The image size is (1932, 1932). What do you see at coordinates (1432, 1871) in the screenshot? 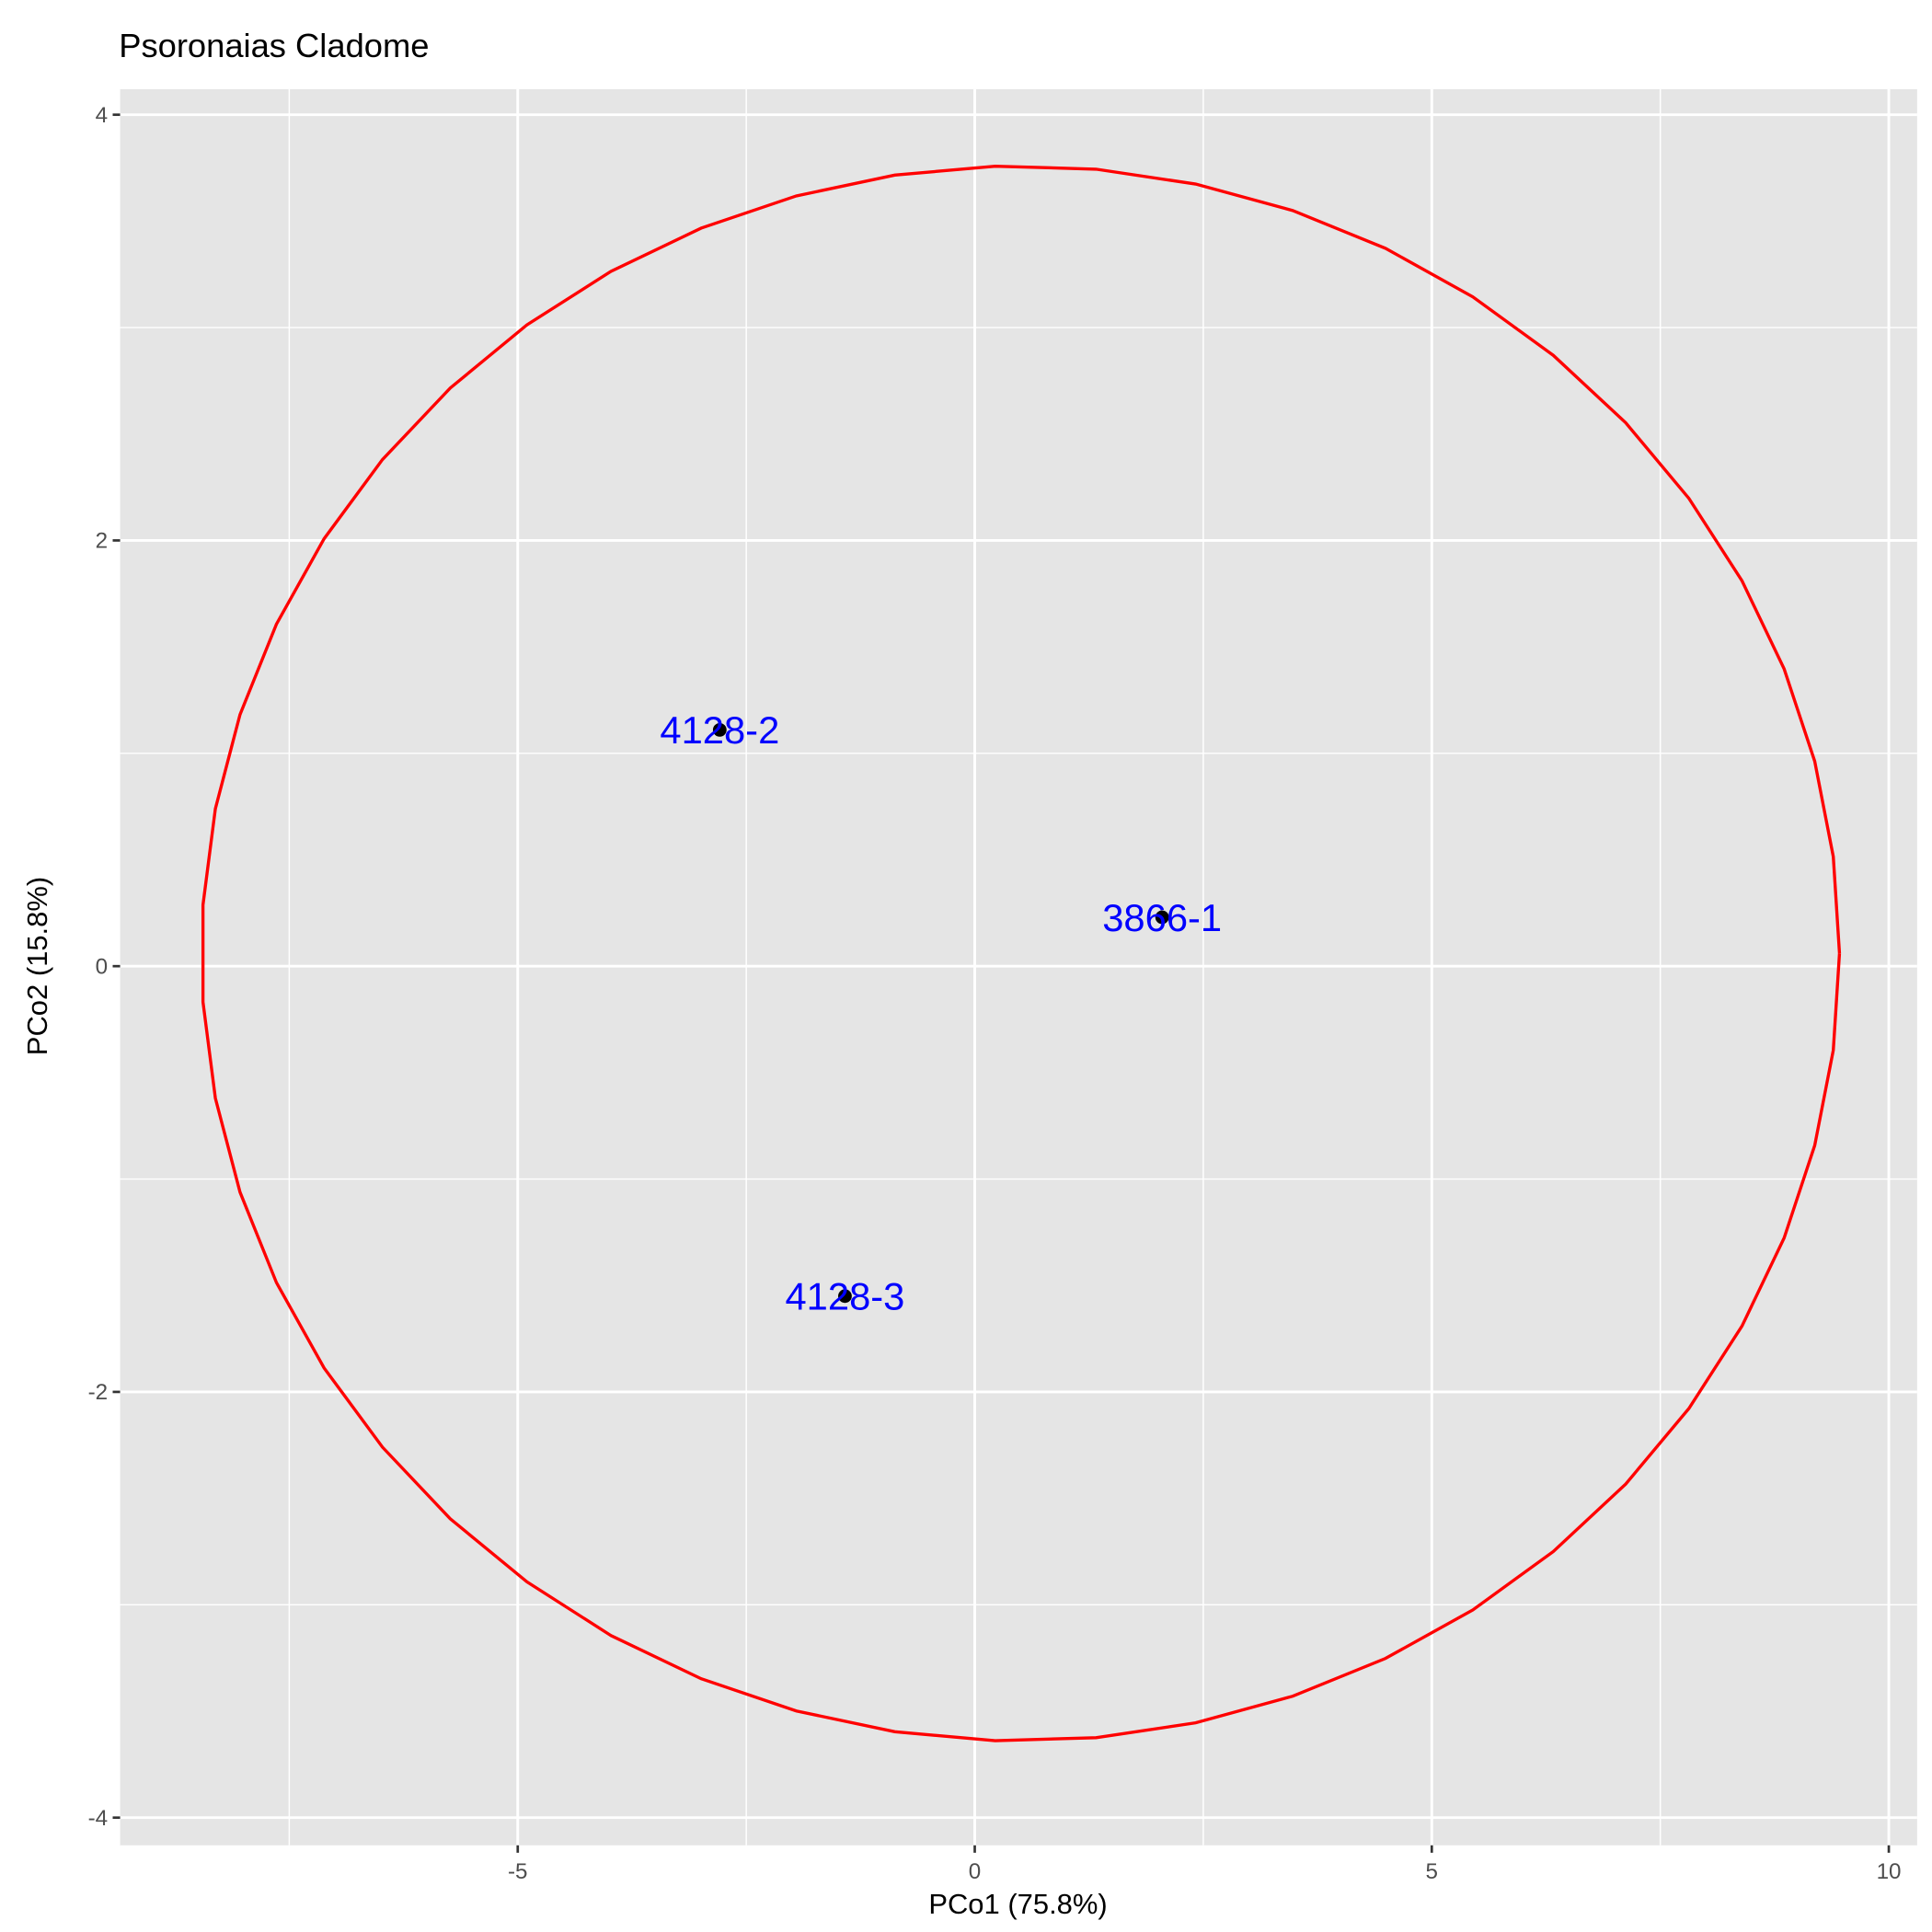
I see `x-tick-label: 5` at bounding box center [1432, 1871].